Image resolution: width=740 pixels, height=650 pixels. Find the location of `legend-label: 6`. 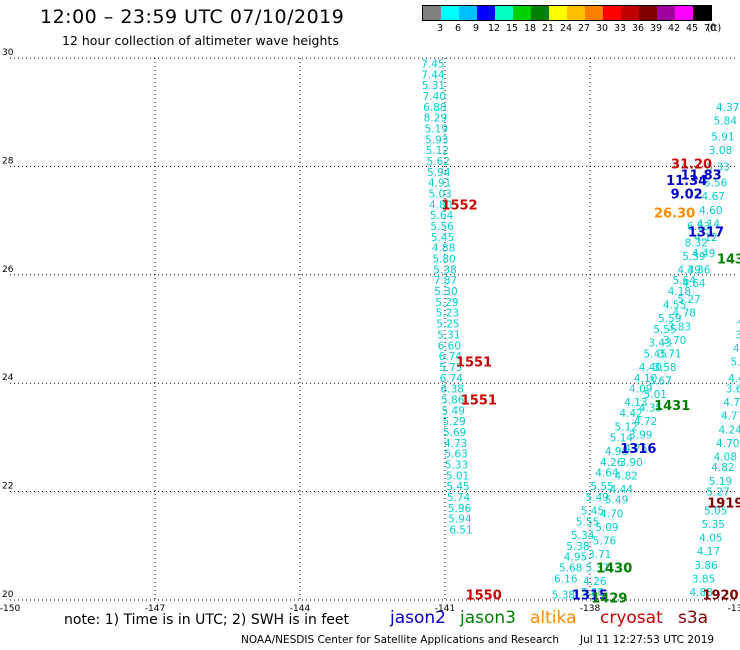

legend-label: 6 is located at coordinates (458, 28).